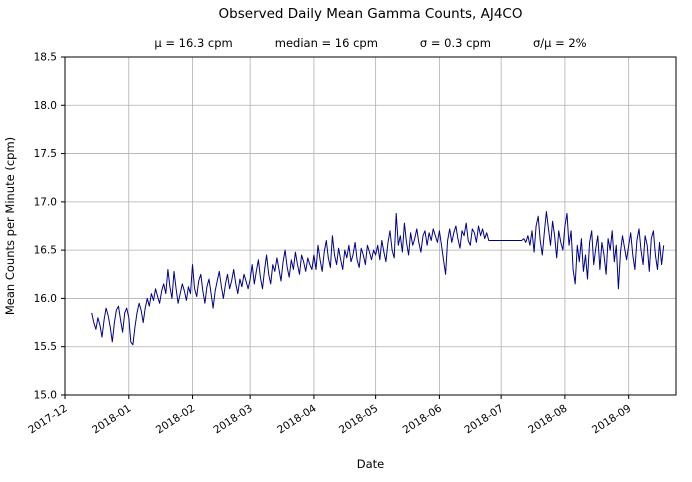  What do you see at coordinates (358, 419) in the screenshot?
I see `x-tick-label: 2018-05` at bounding box center [358, 419].